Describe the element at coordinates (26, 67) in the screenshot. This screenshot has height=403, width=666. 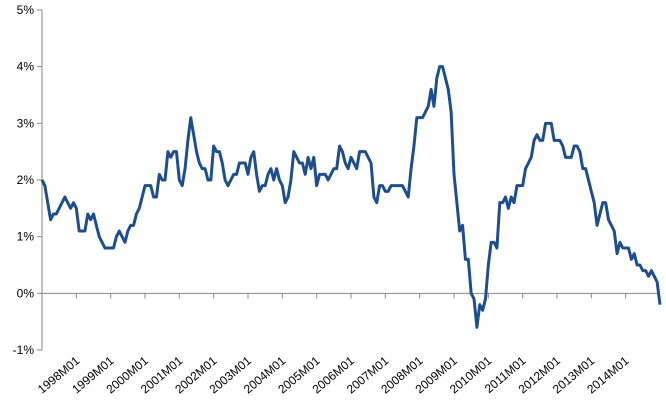
I see `y-tick-label: 4%` at that location.